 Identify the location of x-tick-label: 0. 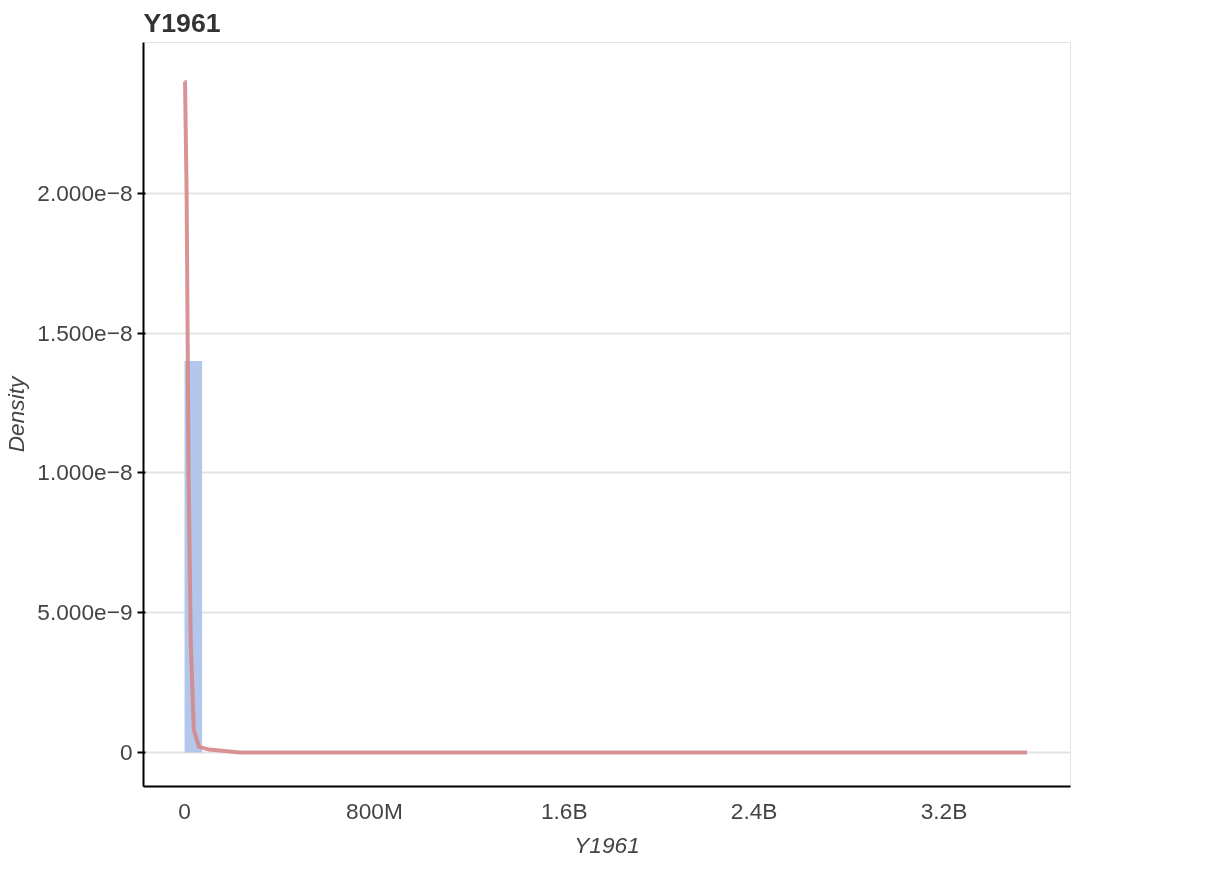
(184, 810).